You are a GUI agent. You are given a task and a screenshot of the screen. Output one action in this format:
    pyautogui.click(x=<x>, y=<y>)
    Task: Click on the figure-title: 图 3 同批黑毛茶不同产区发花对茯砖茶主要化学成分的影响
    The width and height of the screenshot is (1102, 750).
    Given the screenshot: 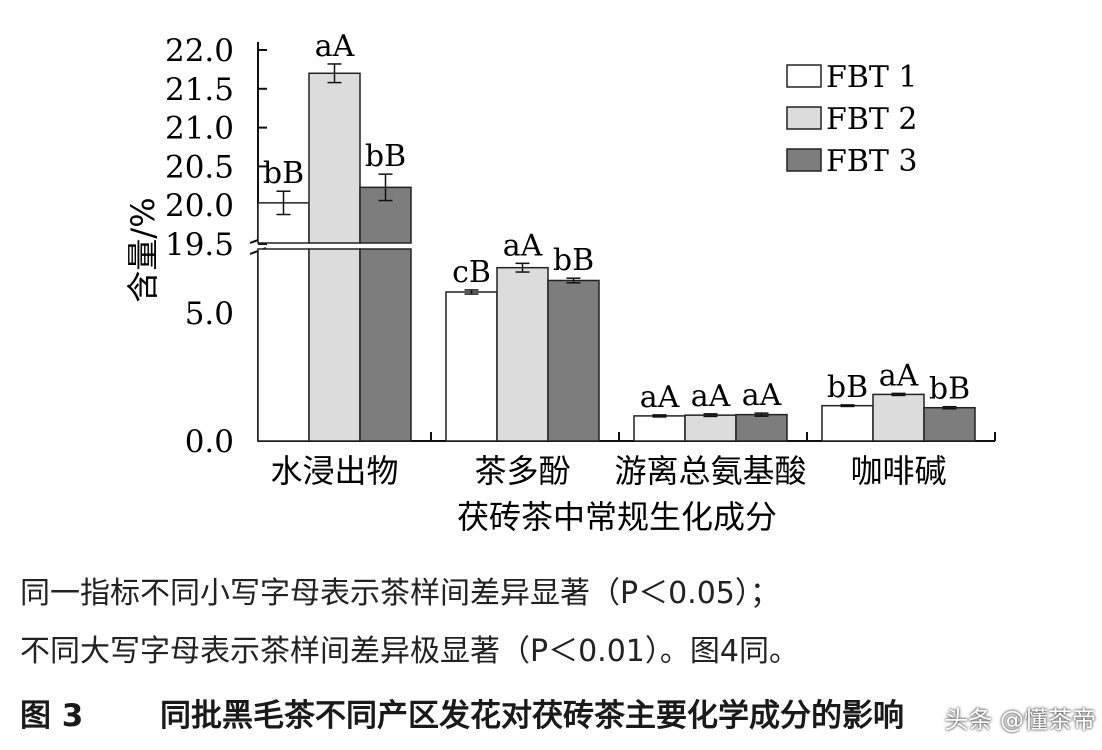 What is the action you would take?
    pyautogui.click(x=462, y=712)
    